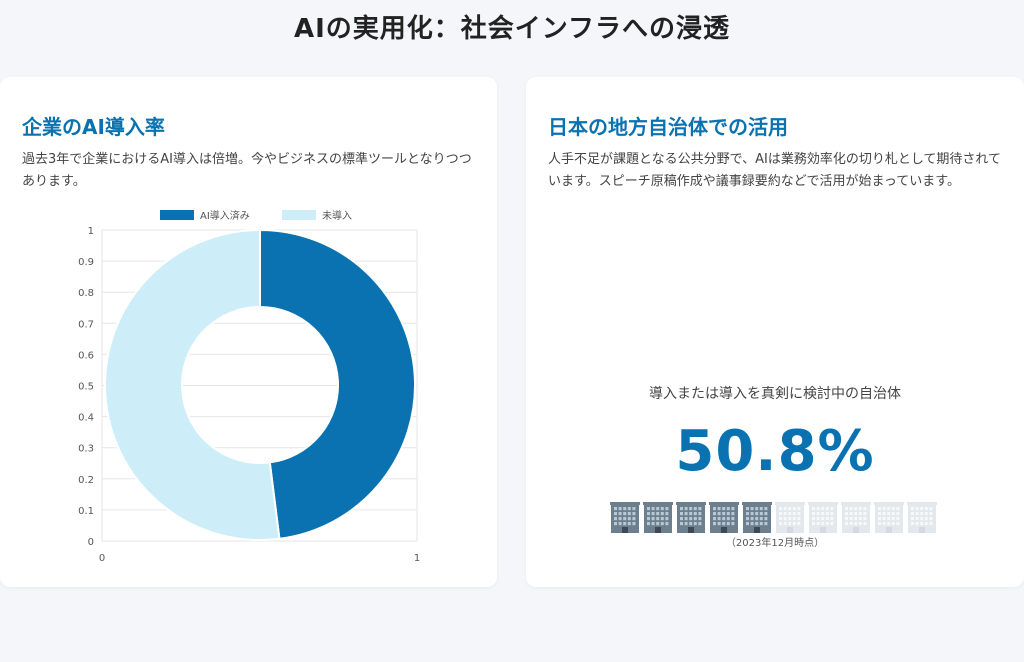  I want to click on y-tick-label: 0.5, so click(86, 387).